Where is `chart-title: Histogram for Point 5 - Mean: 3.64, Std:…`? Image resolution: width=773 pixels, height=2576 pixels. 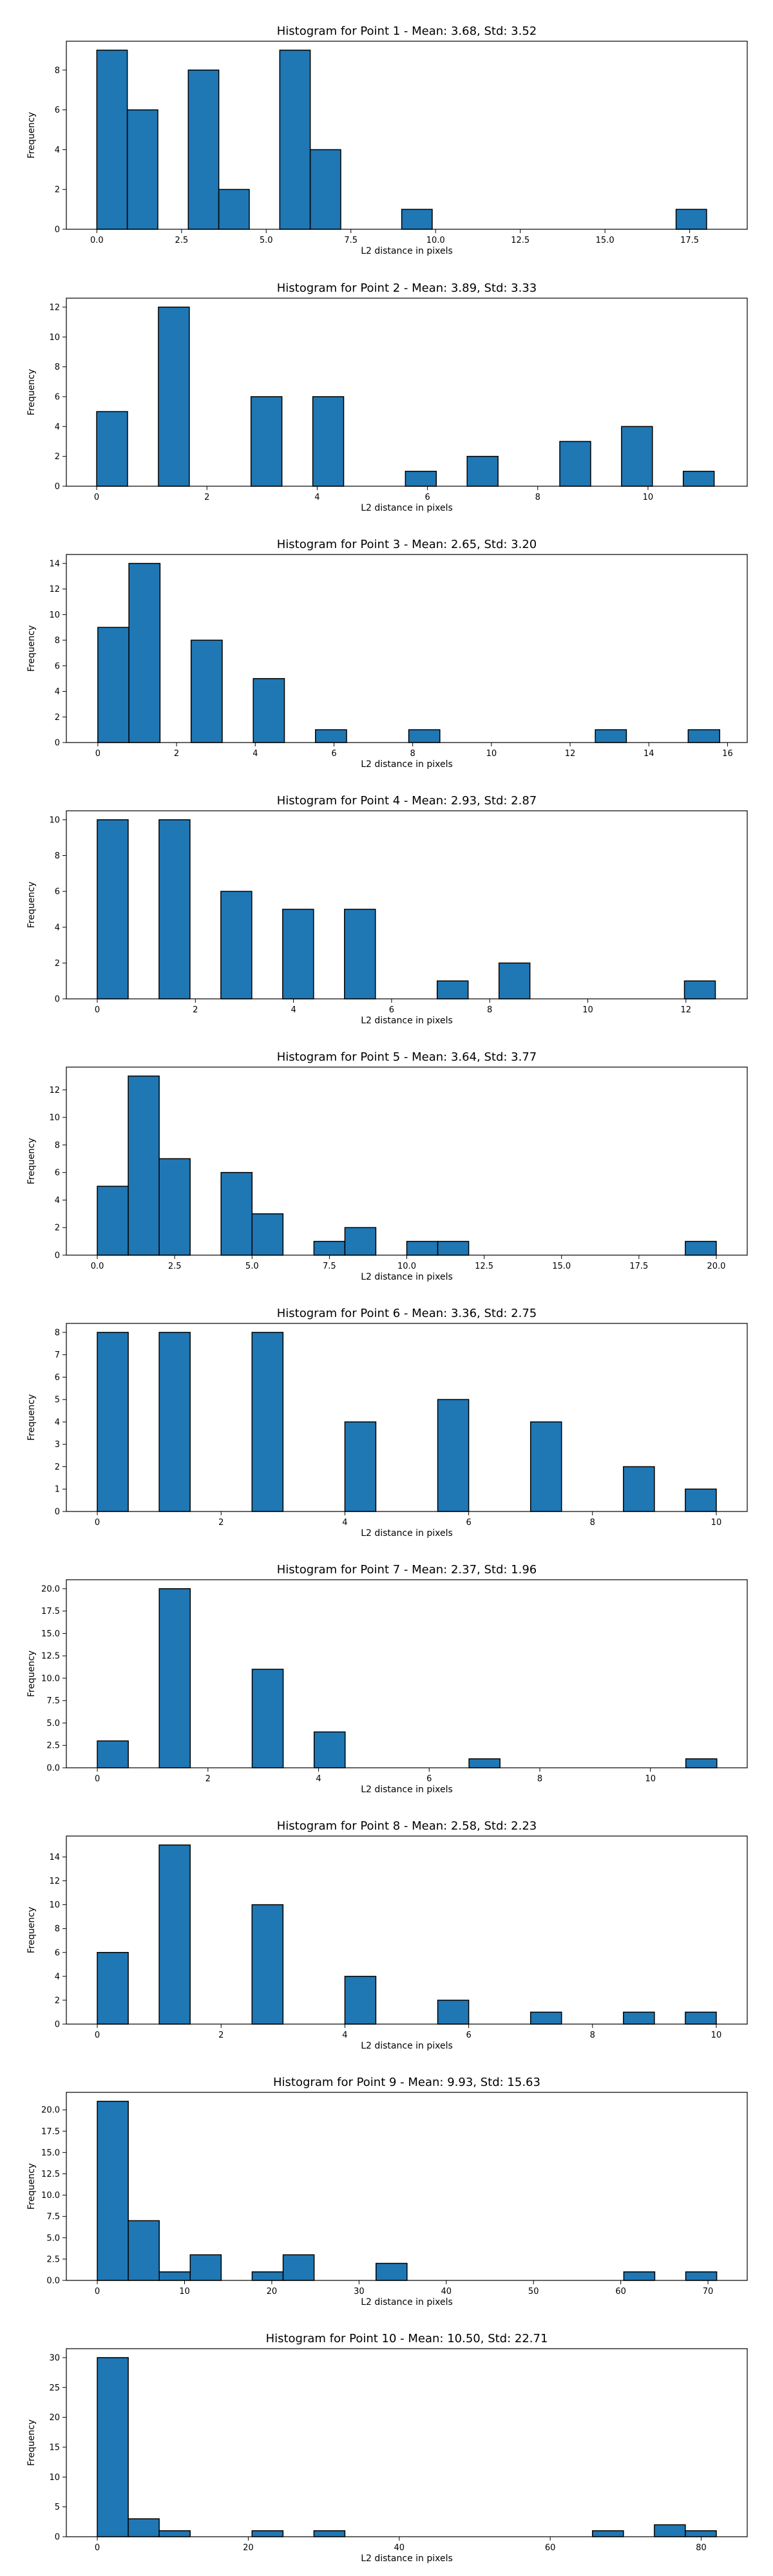 chart-title: Histogram for Point 5 - Mean: 3.64, Std:… is located at coordinates (407, 1057).